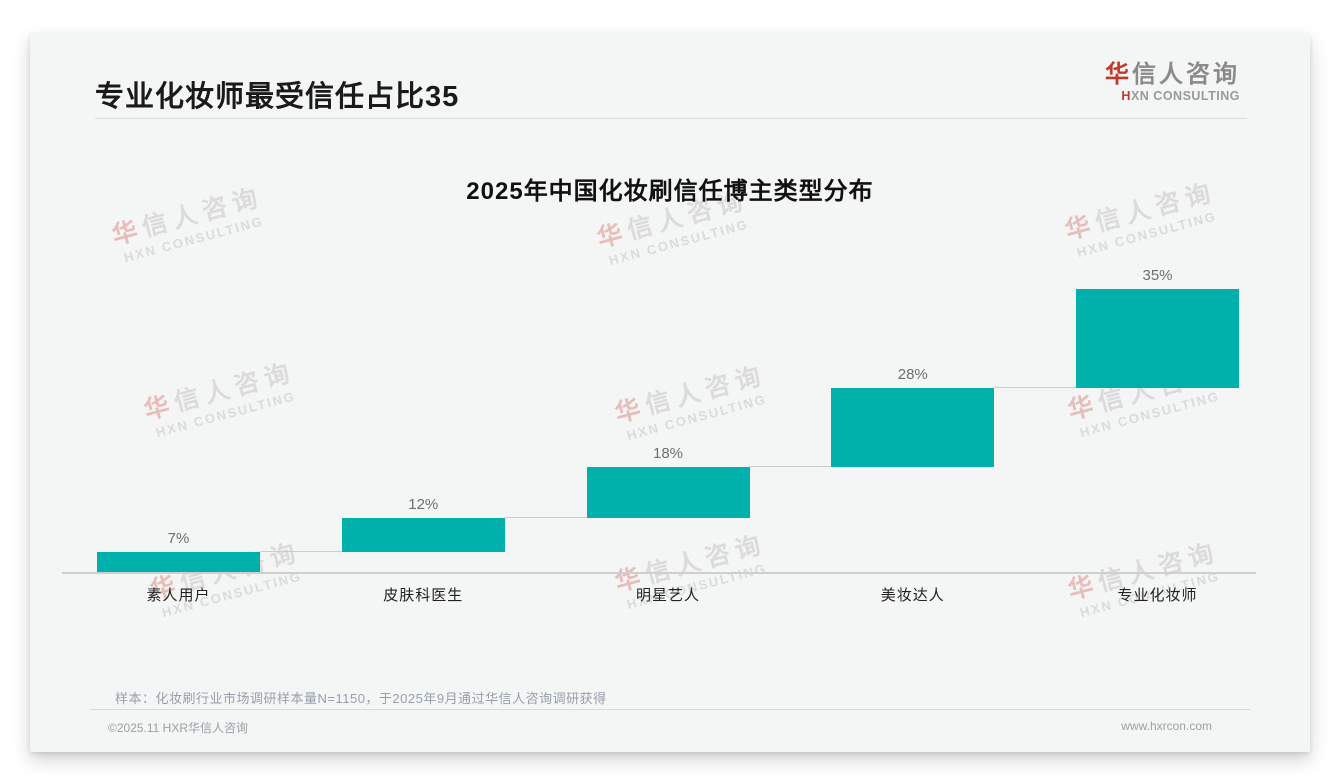 The height and width of the screenshot is (780, 1340). What do you see at coordinates (1157, 275) in the screenshot?
I see `value-label: 35%` at bounding box center [1157, 275].